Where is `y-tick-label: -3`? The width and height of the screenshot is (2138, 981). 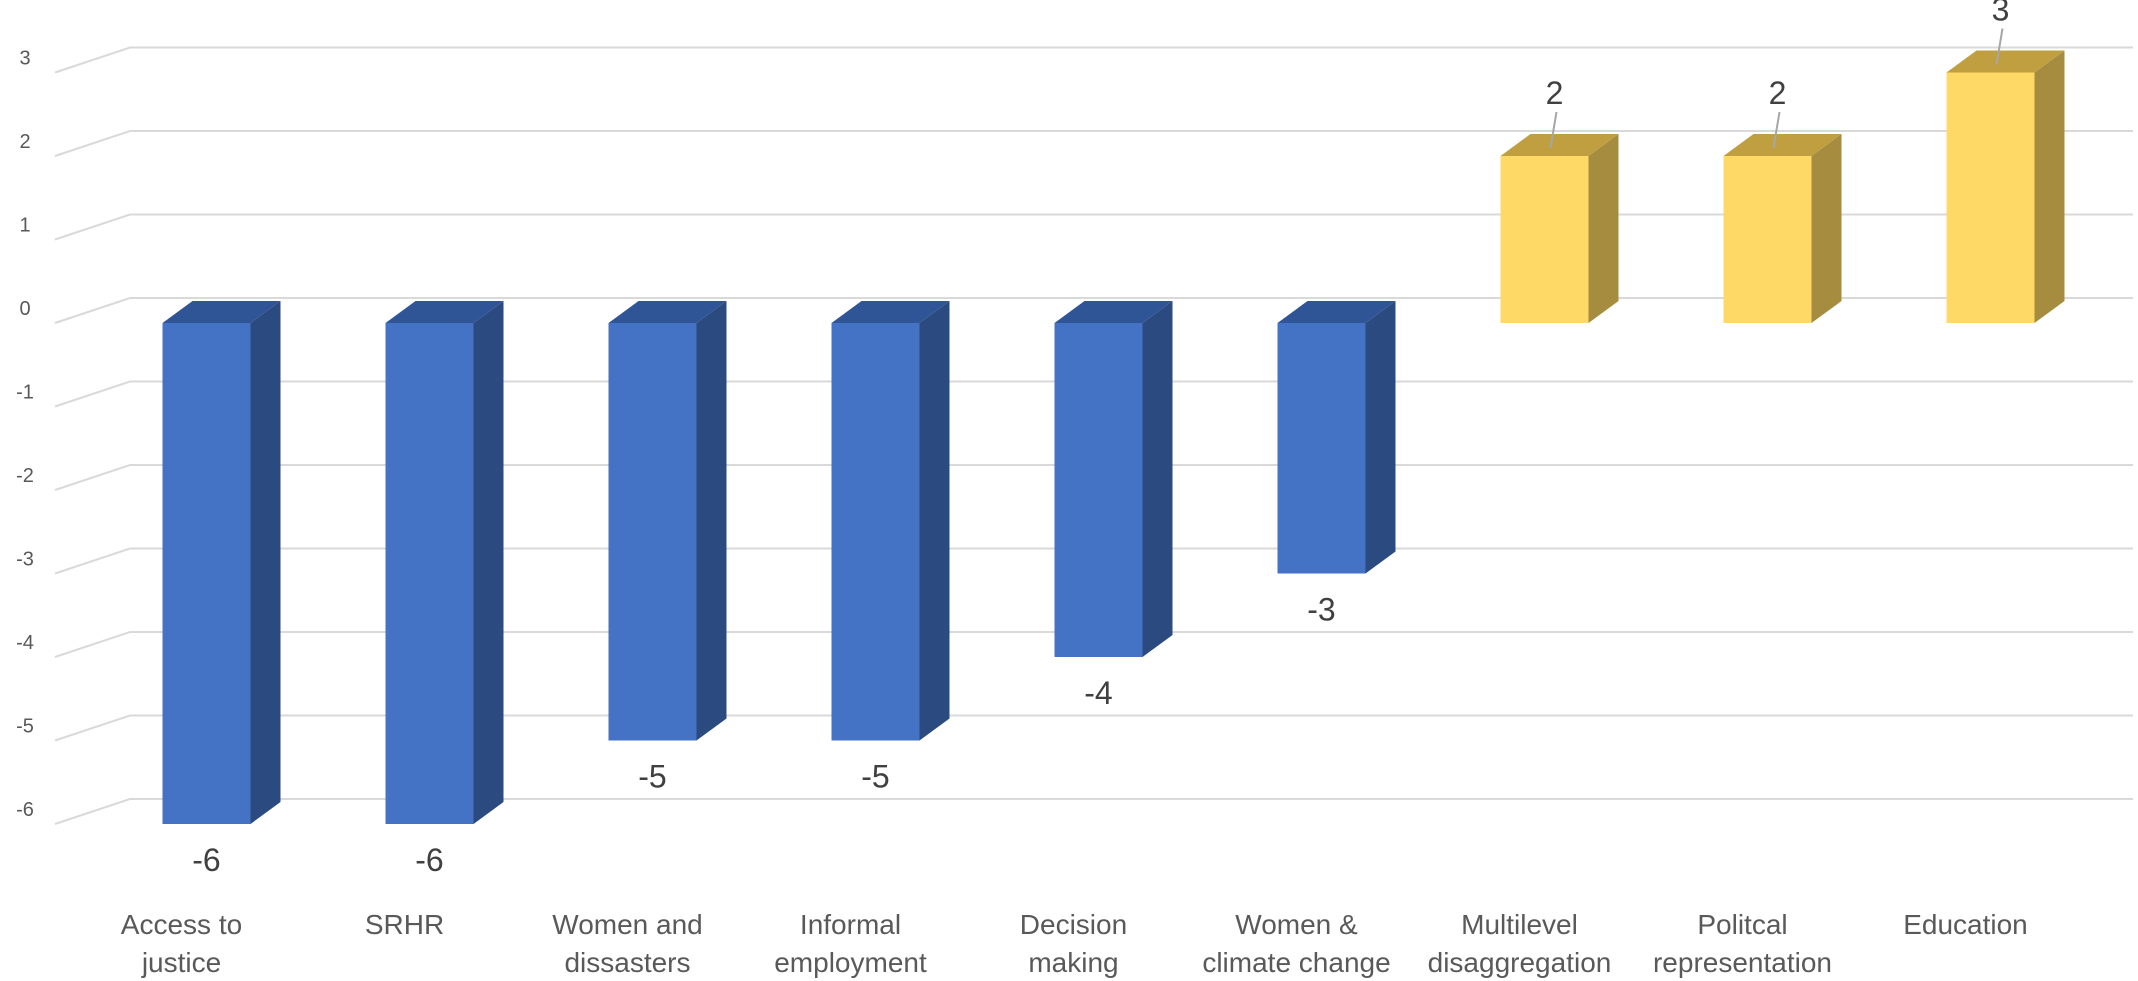
y-tick-label: -3 is located at coordinates (25, 560).